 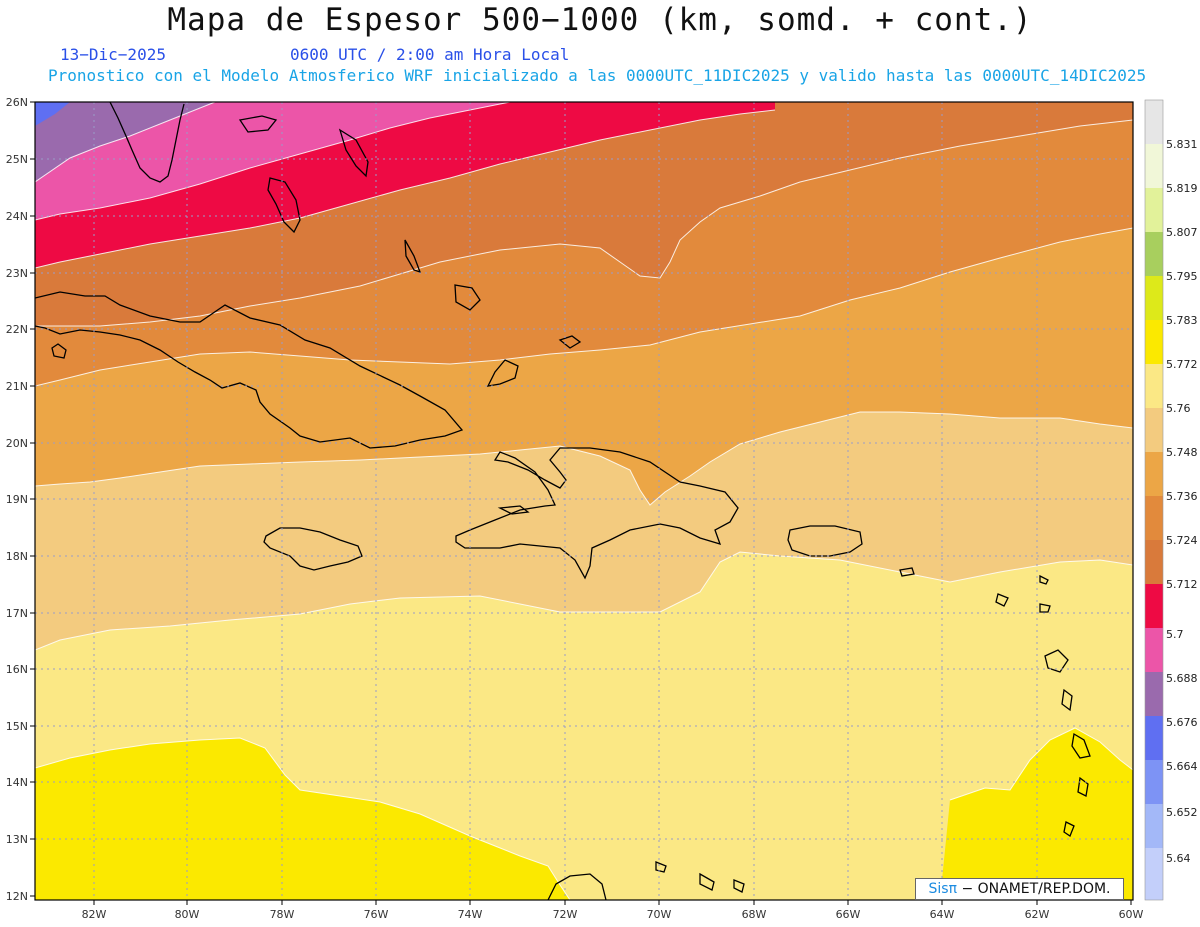 What do you see at coordinates (825, 541) in the screenshot?
I see `puerto-rico-coast` at bounding box center [825, 541].